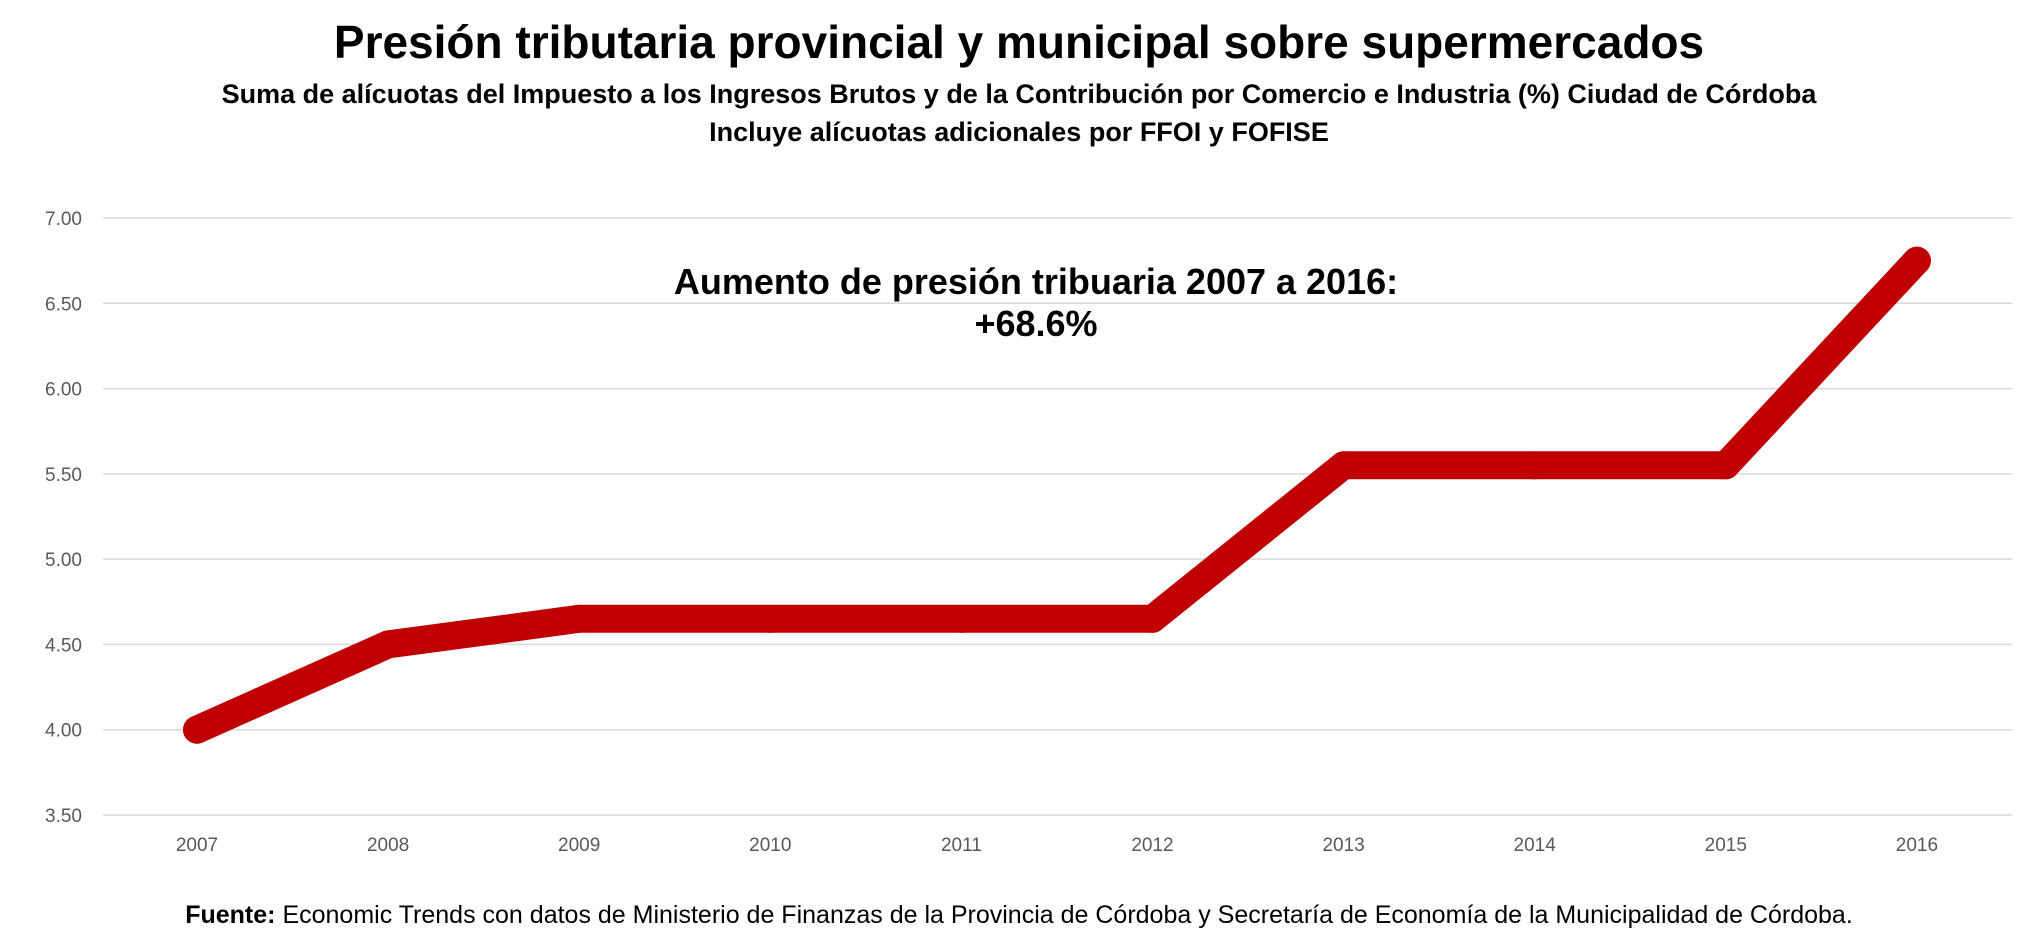 Image resolution: width=2038 pixels, height=935 pixels. Describe the element at coordinates (63, 475) in the screenshot. I see `y-tick-label: 5.50` at that location.